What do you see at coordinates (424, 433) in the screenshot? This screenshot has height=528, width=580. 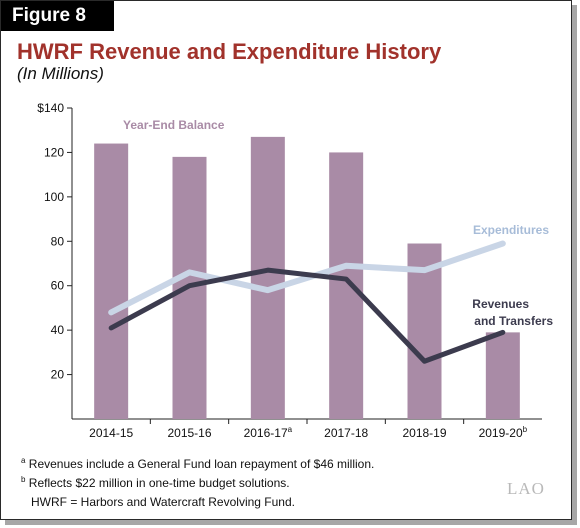 I see `x-tick-label: 2018-19` at bounding box center [424, 433].